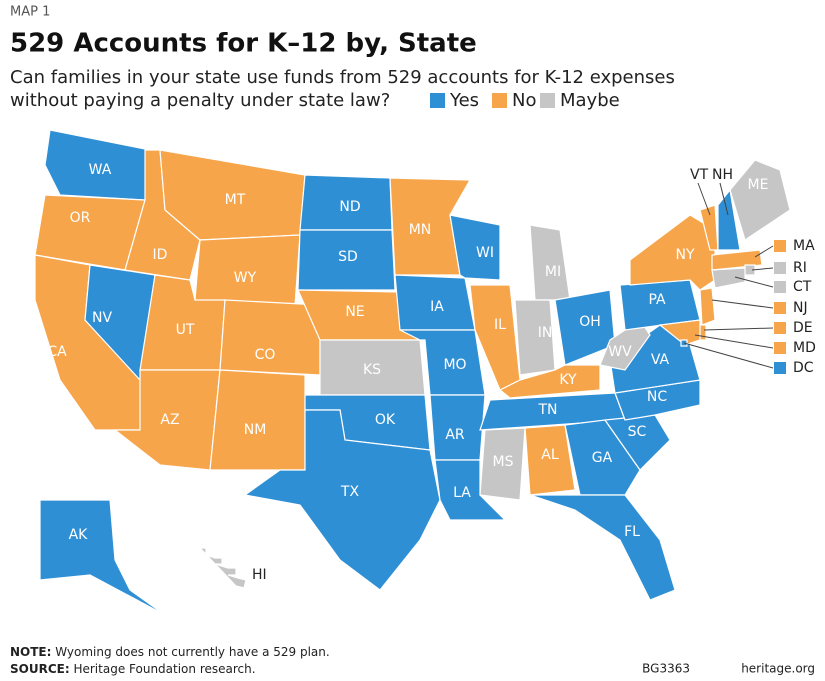  What do you see at coordinates (348, 257) in the screenshot?
I see `state-label: SD` at bounding box center [348, 257].